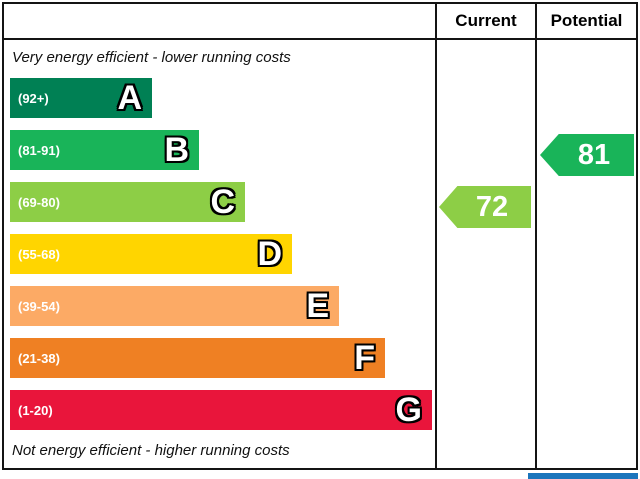  What do you see at coordinates (104, 150) in the screenshot?
I see `band-b-bar: (81-91) B` at bounding box center [104, 150].